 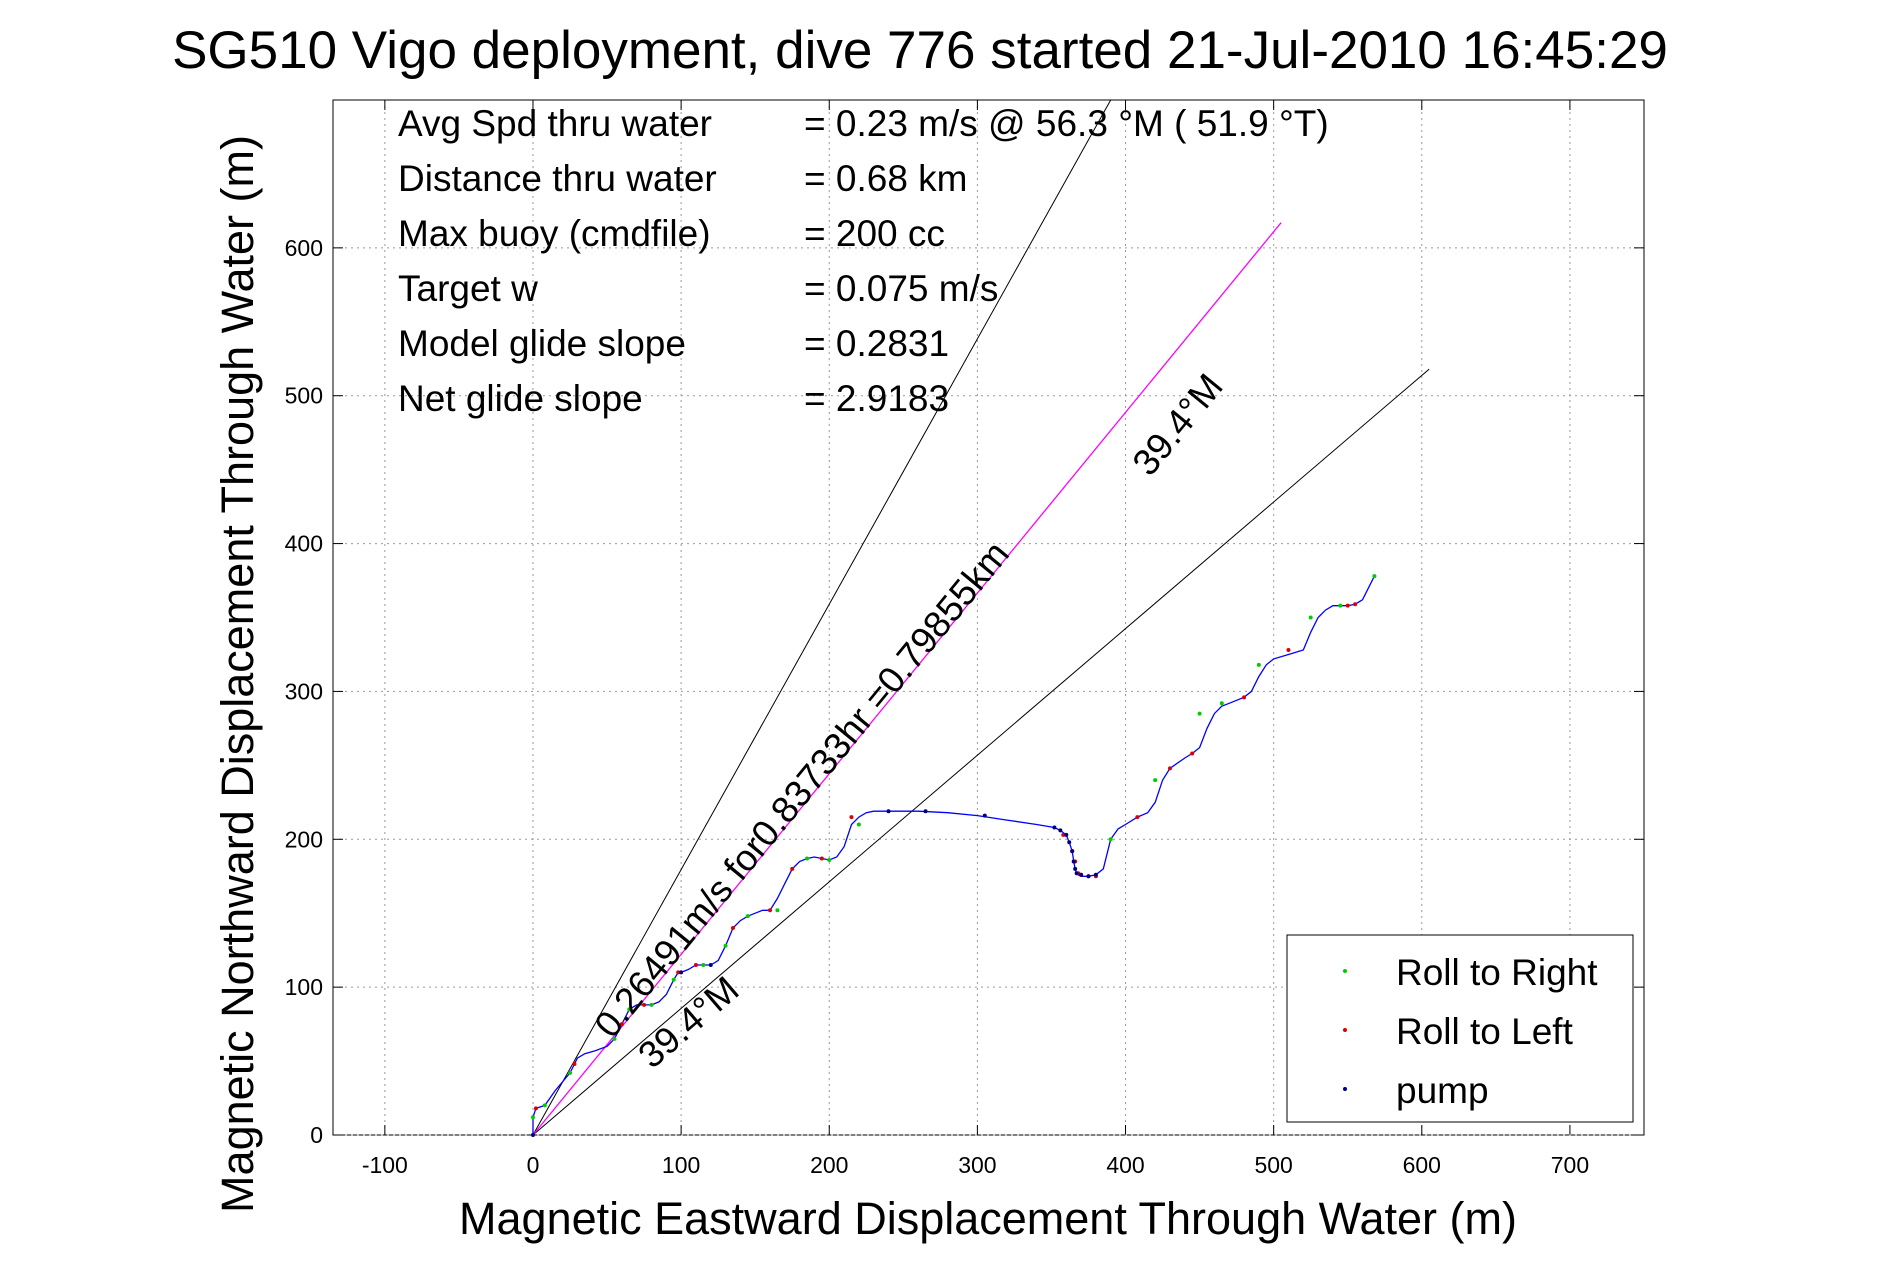 I want to click on x-tick-label: 700, so click(x=1570, y=1165).